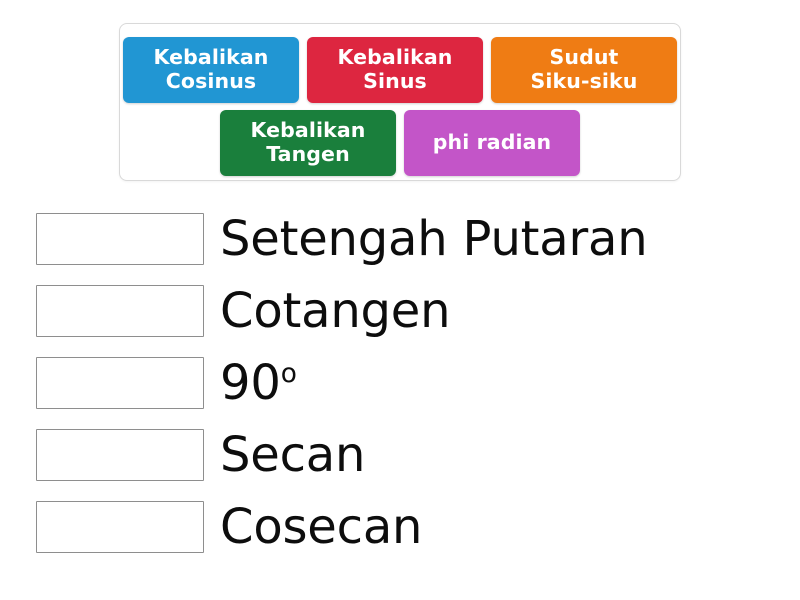 The width and height of the screenshot is (800, 600). What do you see at coordinates (120, 455) in the screenshot?
I see `drop-zone-secan` at bounding box center [120, 455].